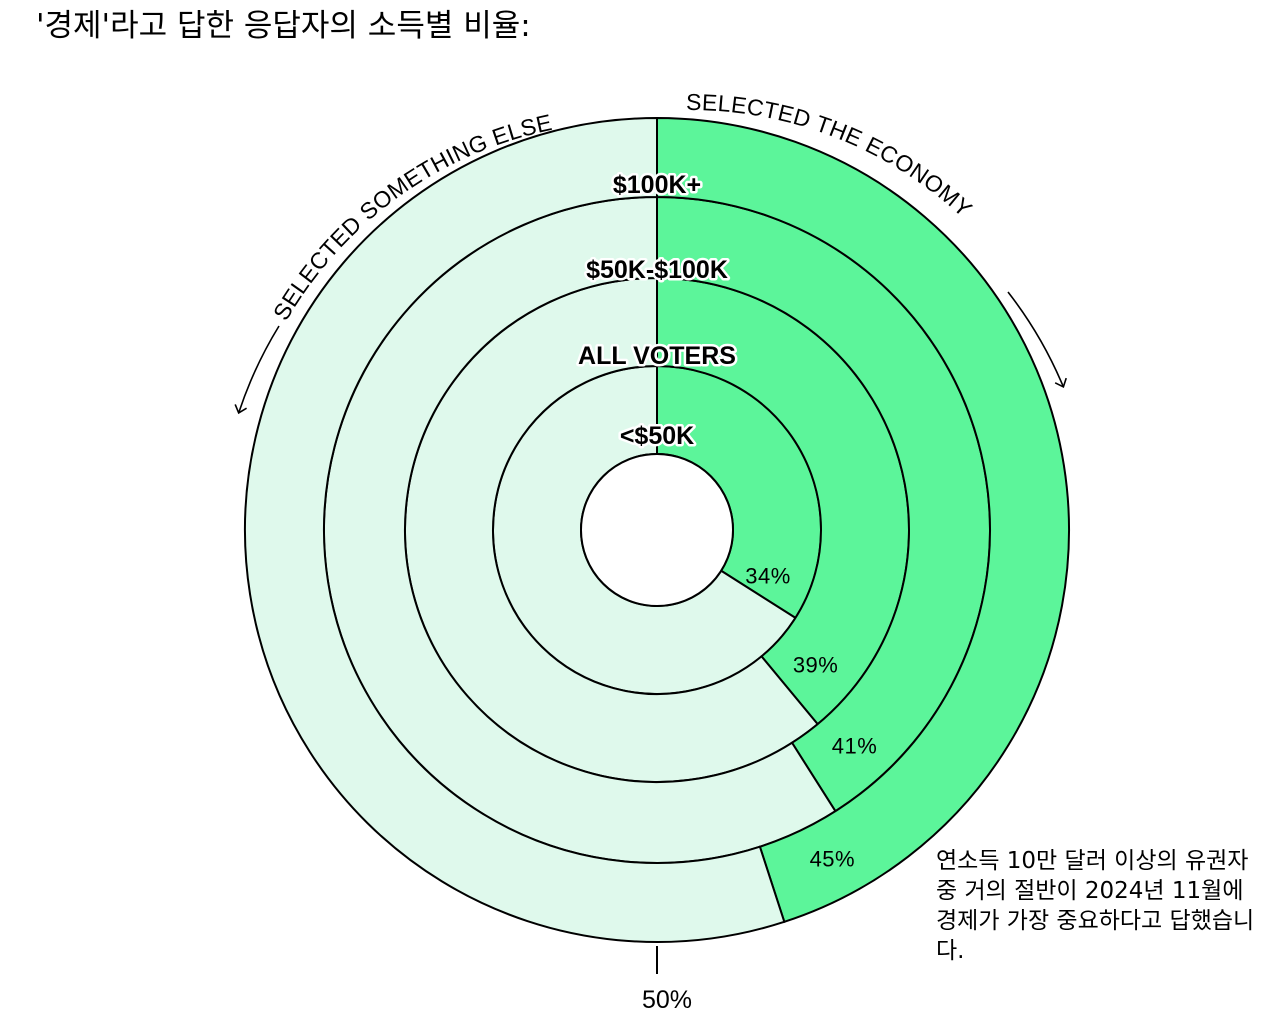 The height and width of the screenshot is (1023, 1277). I want to click on value-label-50k-100k: 41%, so click(855, 746).